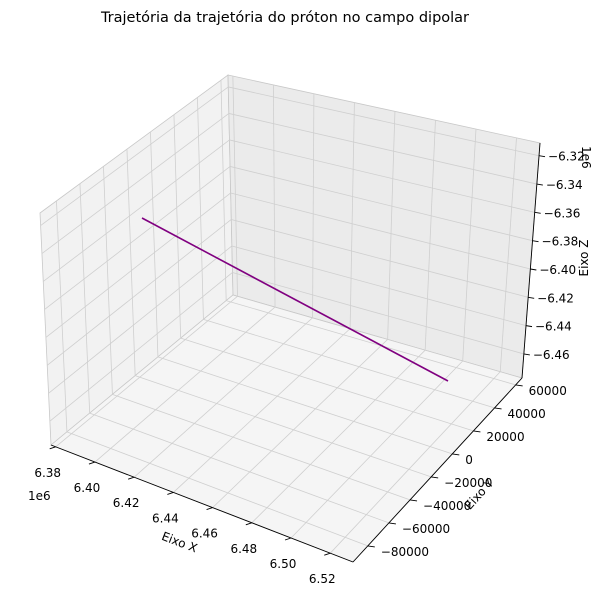  I want to click on x-tick-label: 6.38, so click(47, 473).